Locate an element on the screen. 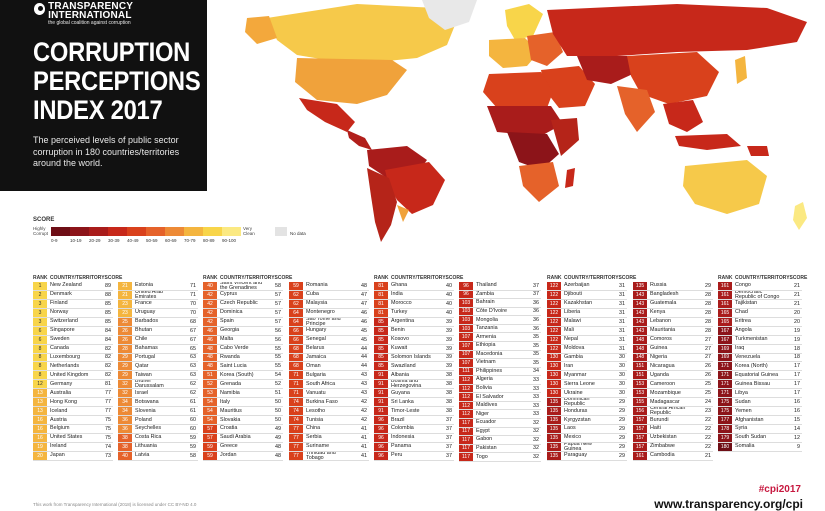 The width and height of the screenshot is (825, 511). map-australia is located at coordinates (725, 187).